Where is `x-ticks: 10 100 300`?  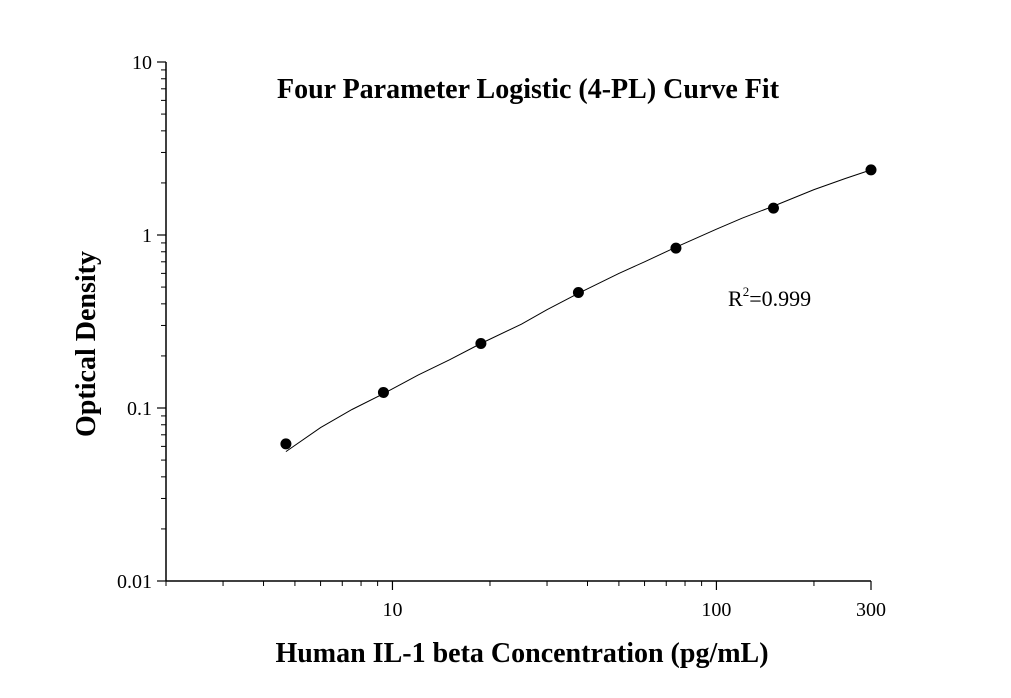
x-ticks: 10 100 300 is located at coordinates (525, 601).